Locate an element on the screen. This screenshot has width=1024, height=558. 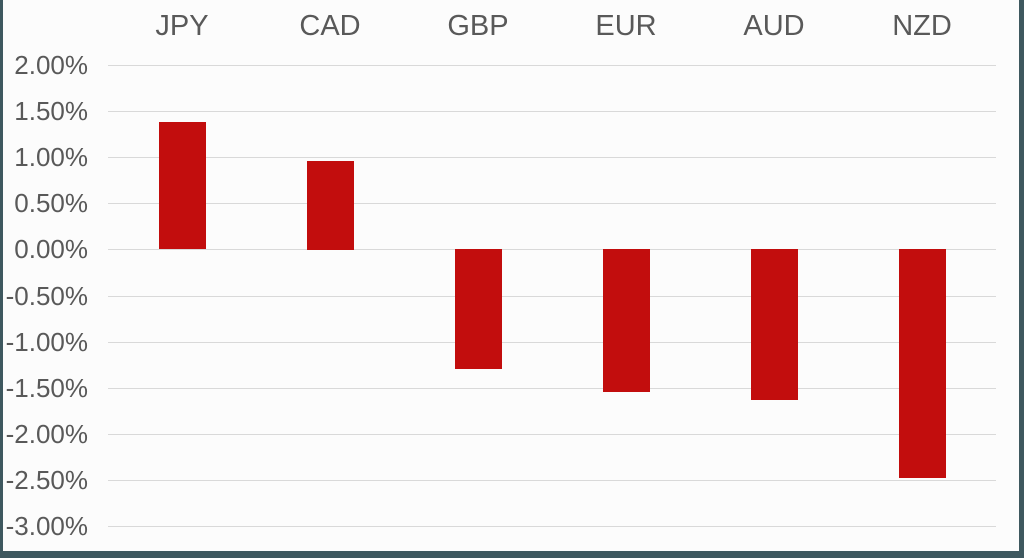
y-axis-tick-label: -2.50% is located at coordinates (46, 480).